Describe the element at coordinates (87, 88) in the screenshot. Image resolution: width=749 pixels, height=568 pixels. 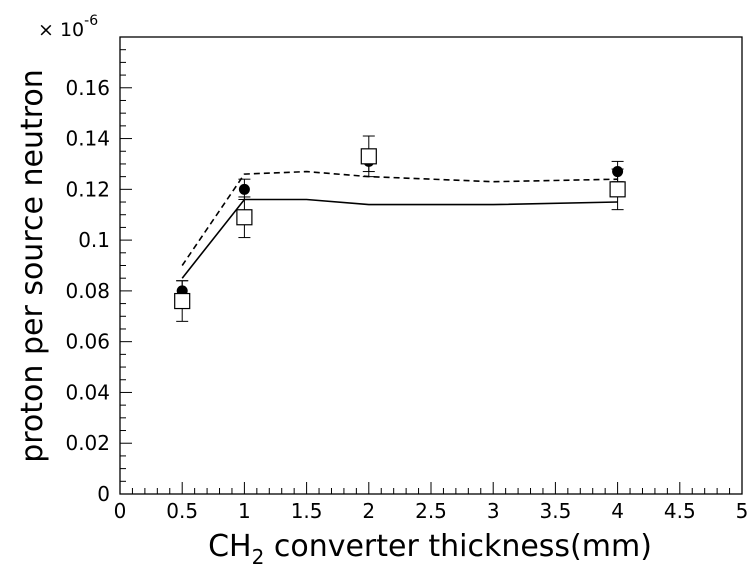
I see `y-tick-label: 0.16` at that location.